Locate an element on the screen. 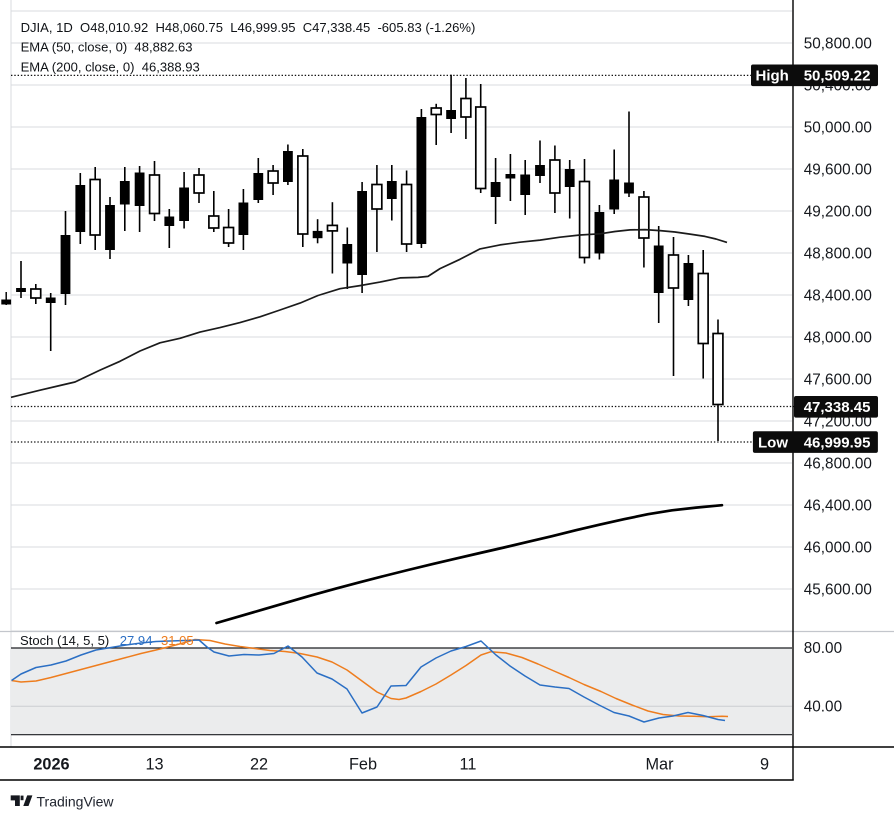 The image size is (894, 826). svg-text: 27.94 is located at coordinates (136, 640).